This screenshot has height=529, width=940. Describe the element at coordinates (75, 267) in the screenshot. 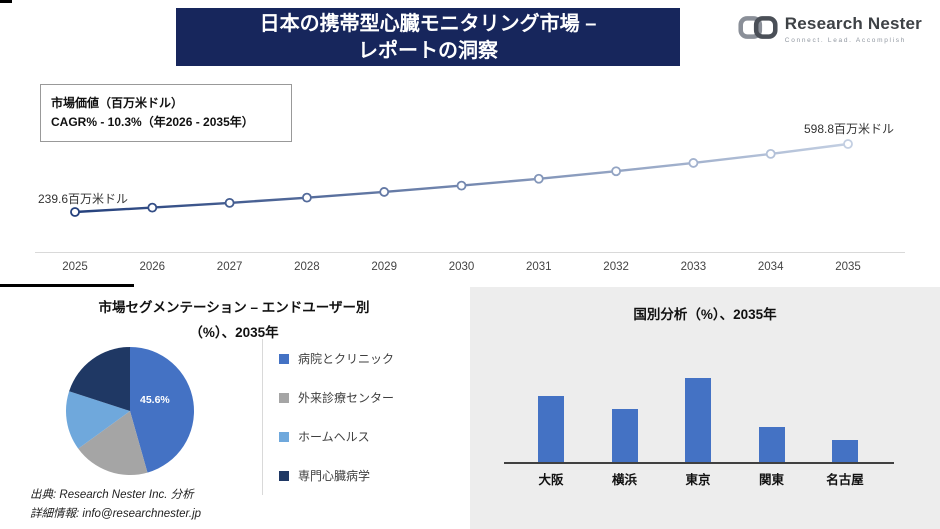

I see `year-label: 2025` at that location.